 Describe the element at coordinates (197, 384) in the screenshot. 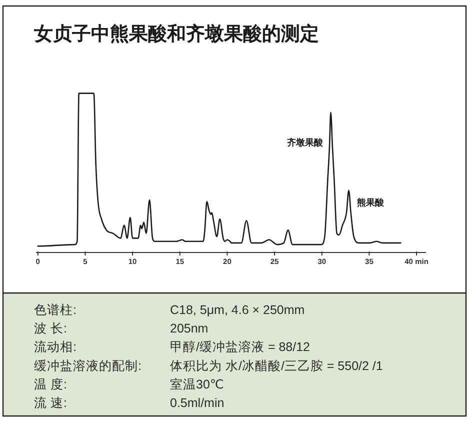

I see `annotation: 室温30℃` at that location.